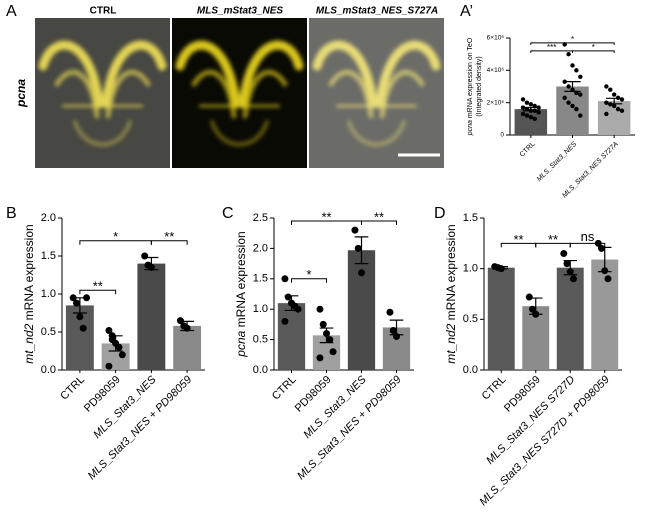 The height and width of the screenshot is (514, 647). I want to click on significance-label: ***, so click(551, 47).